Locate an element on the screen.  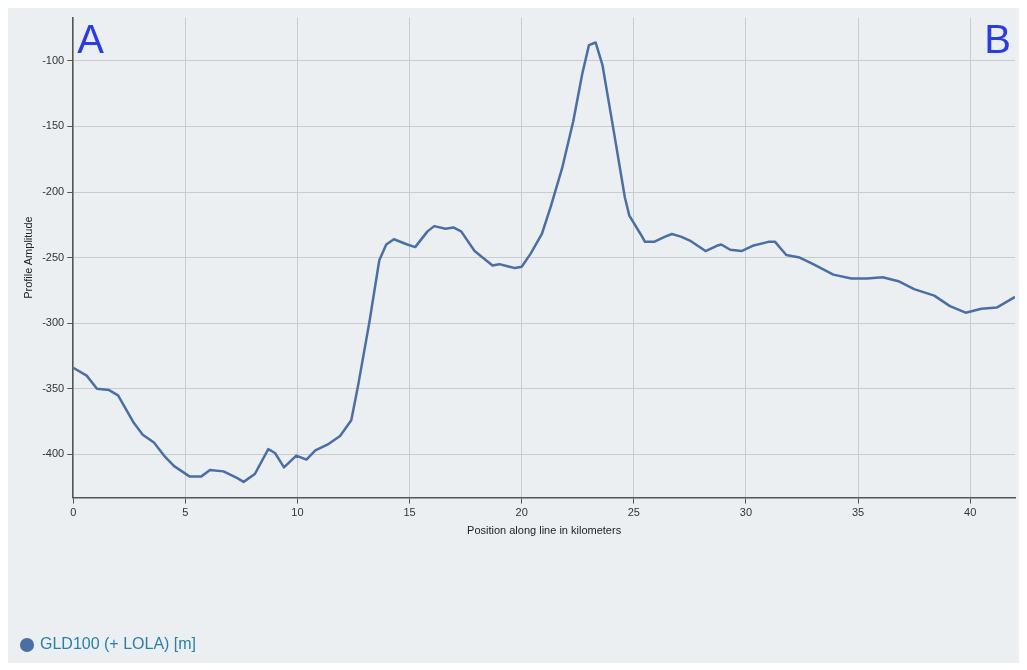
annotation: A is located at coordinates (91, 38).